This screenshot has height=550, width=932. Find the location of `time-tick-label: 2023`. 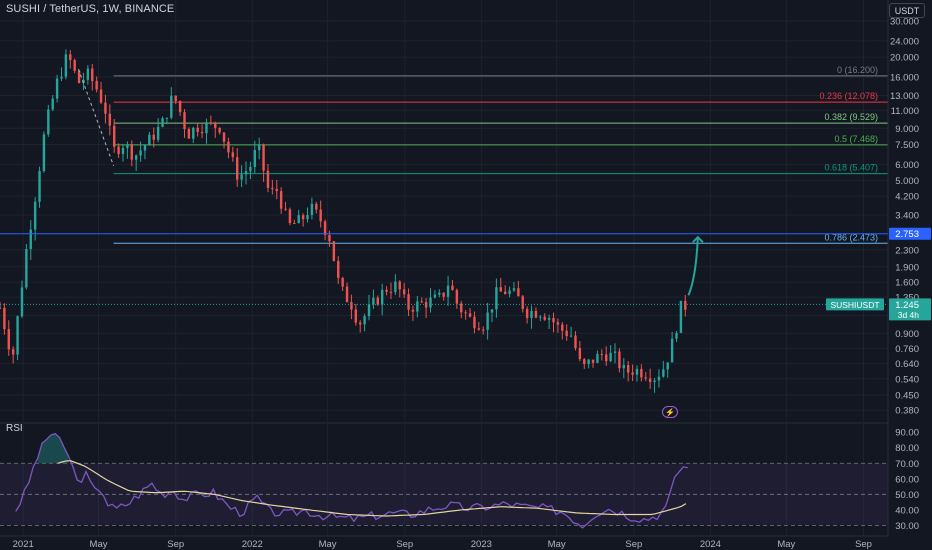

time-tick-label: 2023 is located at coordinates (481, 544).